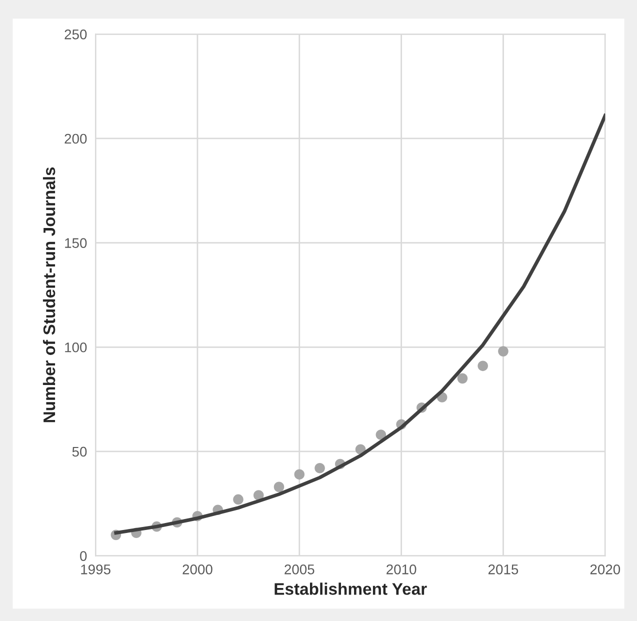 The width and height of the screenshot is (637, 621). I want to click on y-tick-label: 0, so click(83, 556).